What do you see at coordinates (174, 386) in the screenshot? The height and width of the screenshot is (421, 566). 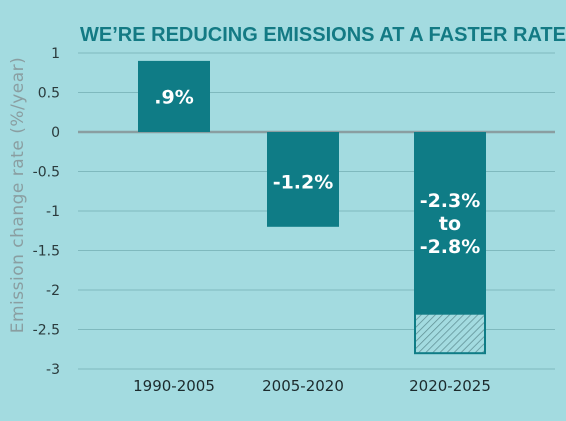 I see `x-tick-label: 1990-2005` at bounding box center [174, 386].